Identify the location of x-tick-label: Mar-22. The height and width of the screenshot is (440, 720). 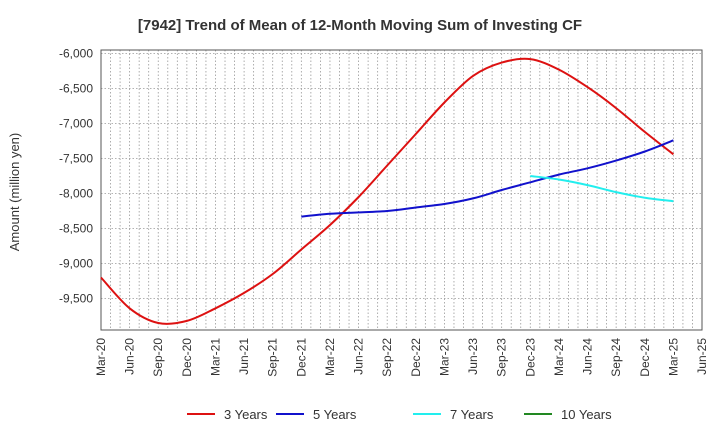
(330, 357).